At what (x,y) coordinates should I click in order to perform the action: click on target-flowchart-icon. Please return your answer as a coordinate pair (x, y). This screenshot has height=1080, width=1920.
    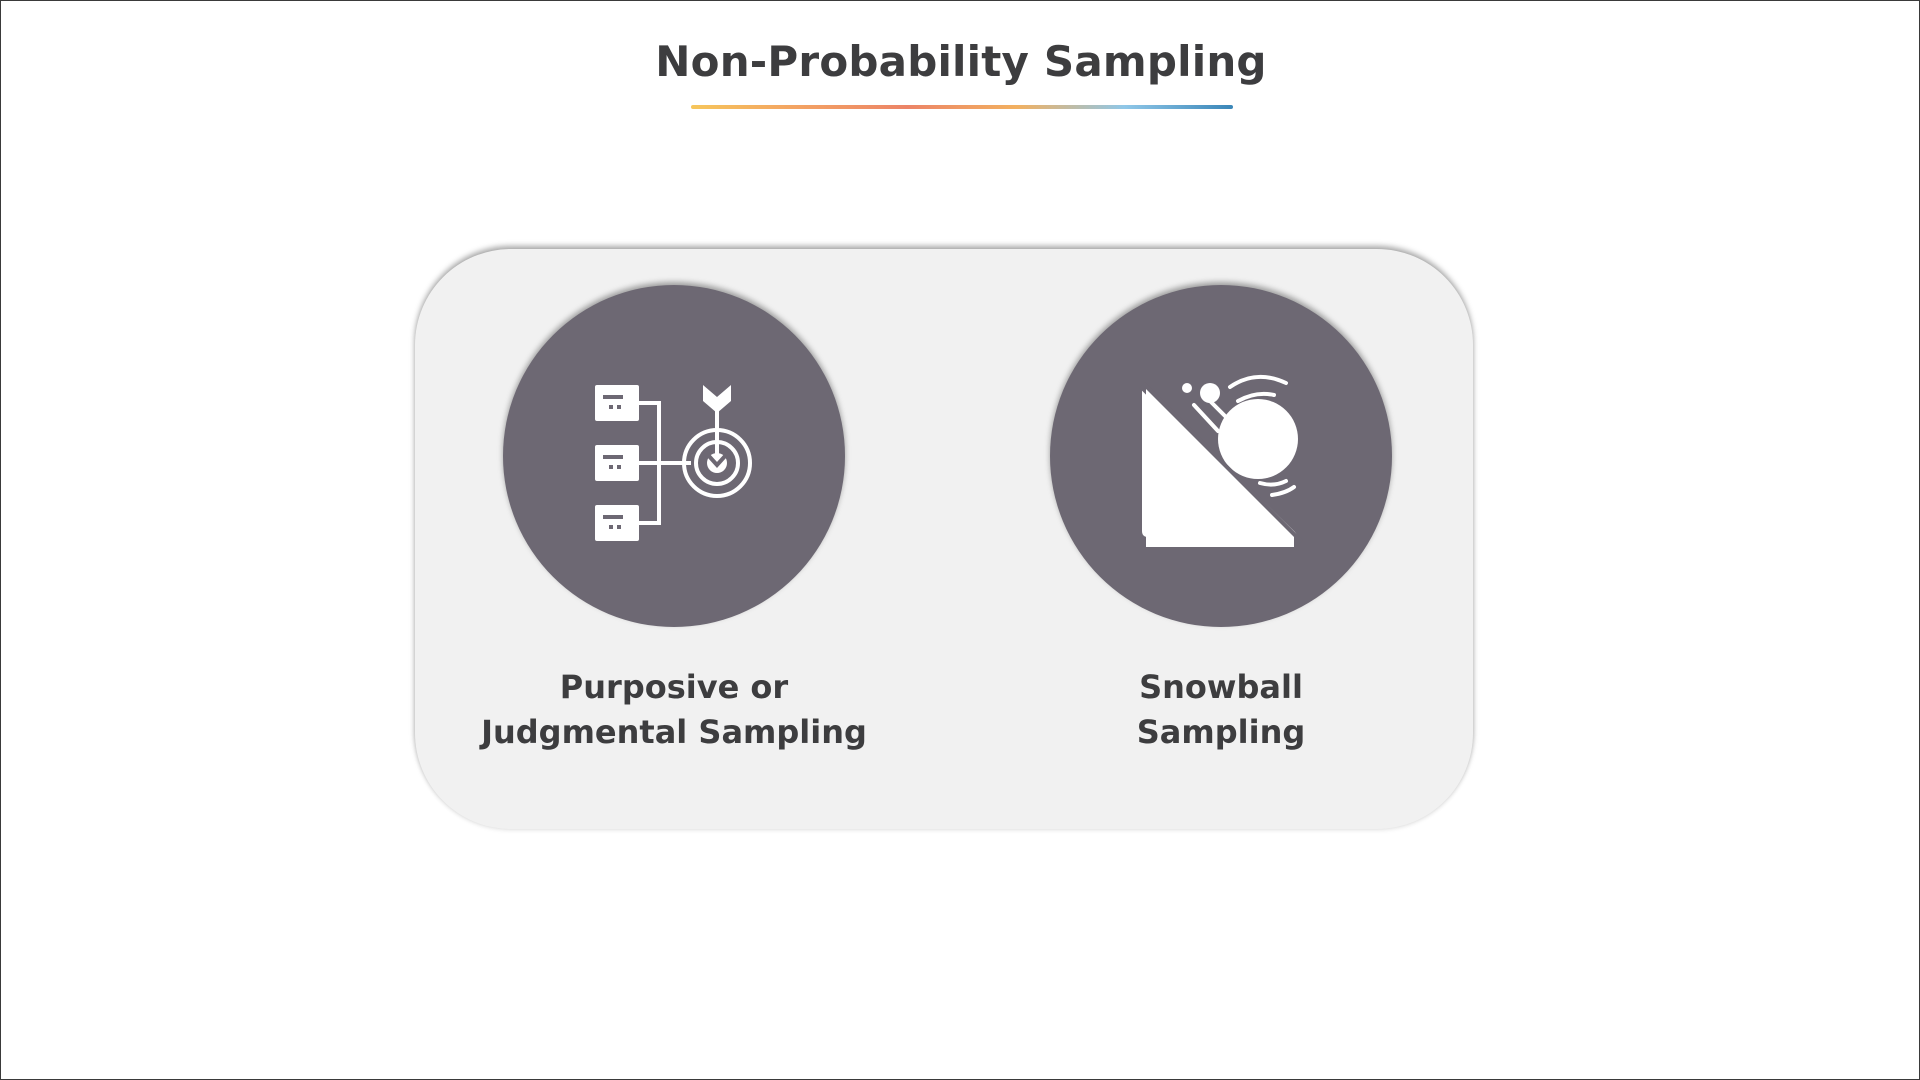
    Looking at the image, I should click on (673, 463).